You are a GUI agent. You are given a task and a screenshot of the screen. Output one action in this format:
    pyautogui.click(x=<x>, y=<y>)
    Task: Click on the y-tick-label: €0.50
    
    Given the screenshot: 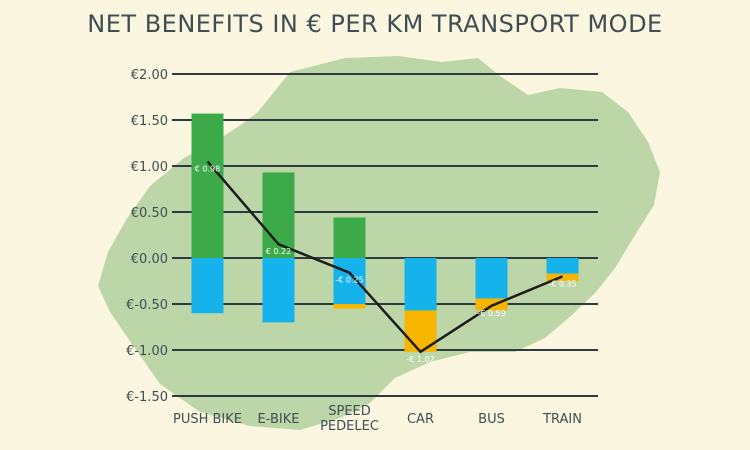 What is the action you would take?
    pyautogui.click(x=149, y=213)
    